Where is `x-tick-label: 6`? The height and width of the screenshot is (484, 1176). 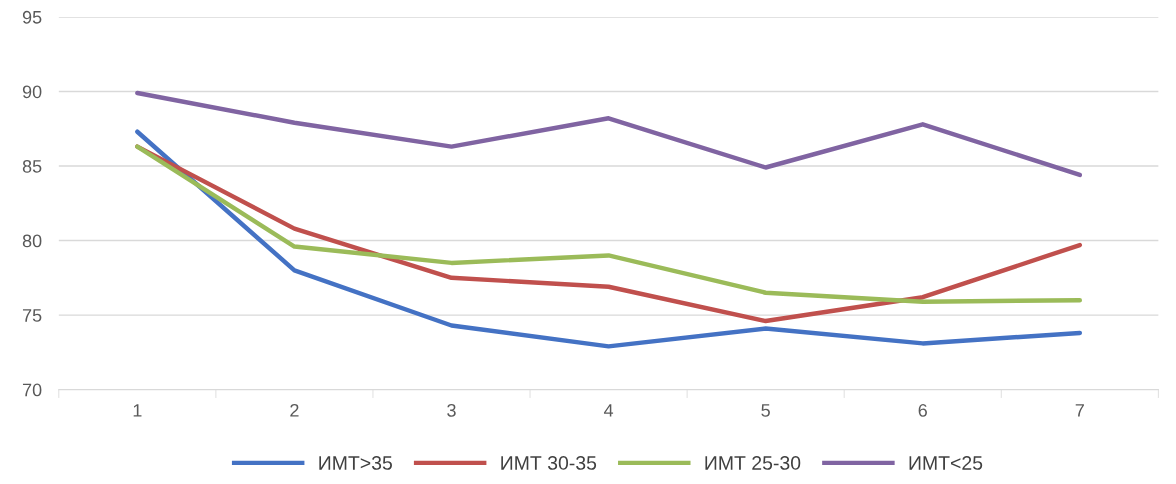
x-tick-label: 6 is located at coordinates (922, 410).